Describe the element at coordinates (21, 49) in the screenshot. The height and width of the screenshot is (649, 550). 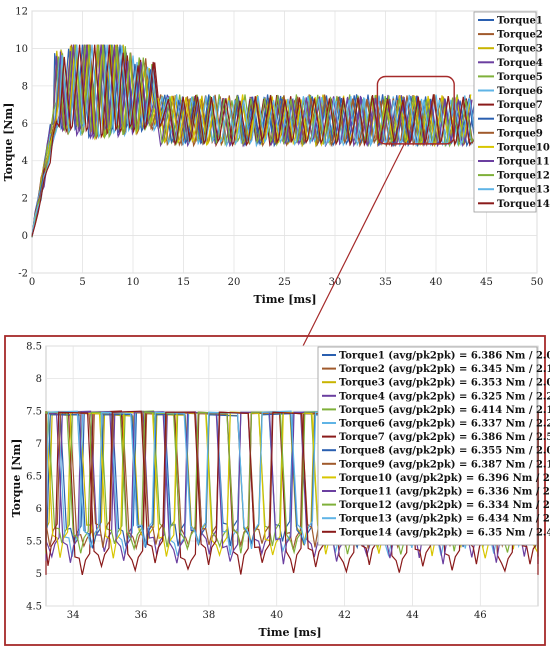
I see `overview-y-tick-label: 10` at that location.